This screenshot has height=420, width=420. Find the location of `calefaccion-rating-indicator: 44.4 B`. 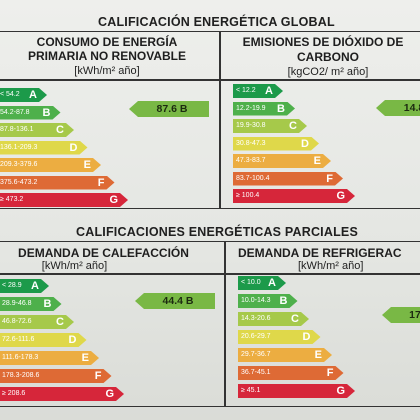

calefaccion-rating-indicator: 44.4 B is located at coordinates (175, 301).